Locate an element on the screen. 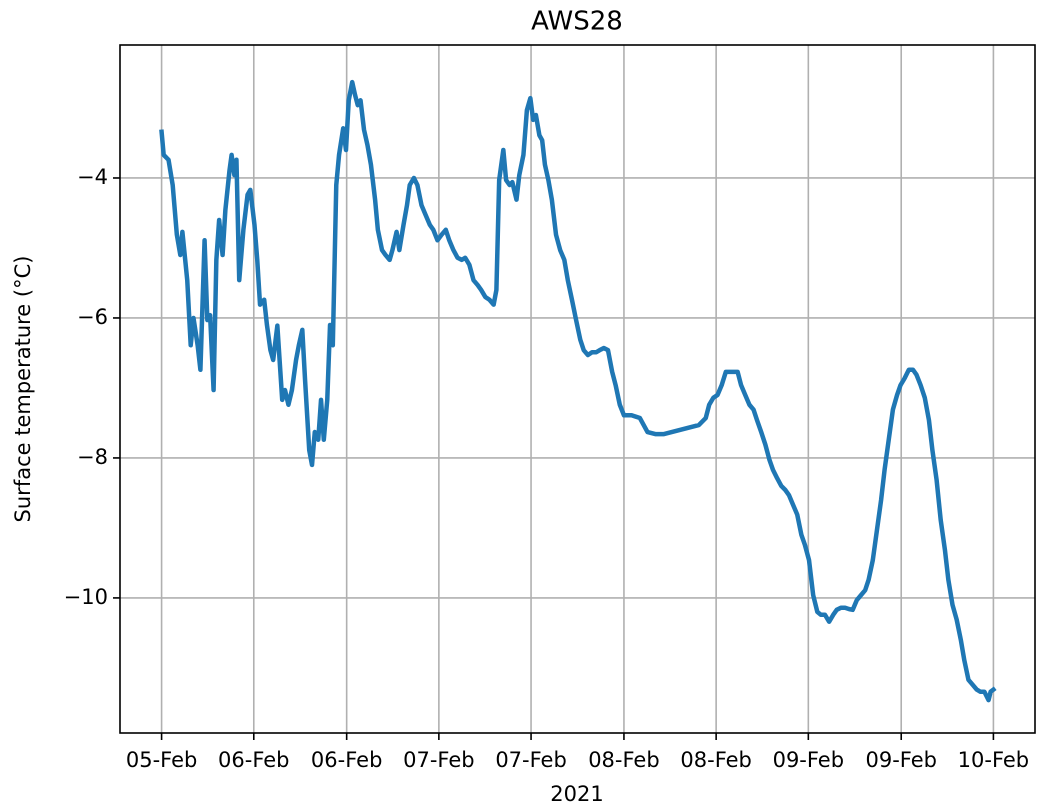  y-tick-label: −6 is located at coordinates (92, 317).